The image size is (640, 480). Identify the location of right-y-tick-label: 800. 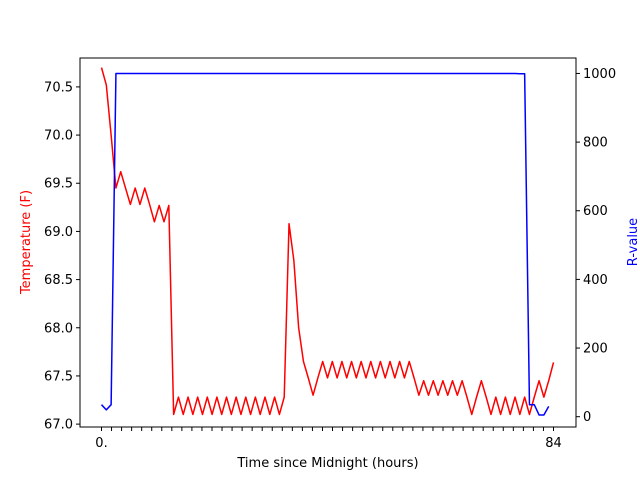
(595, 143).